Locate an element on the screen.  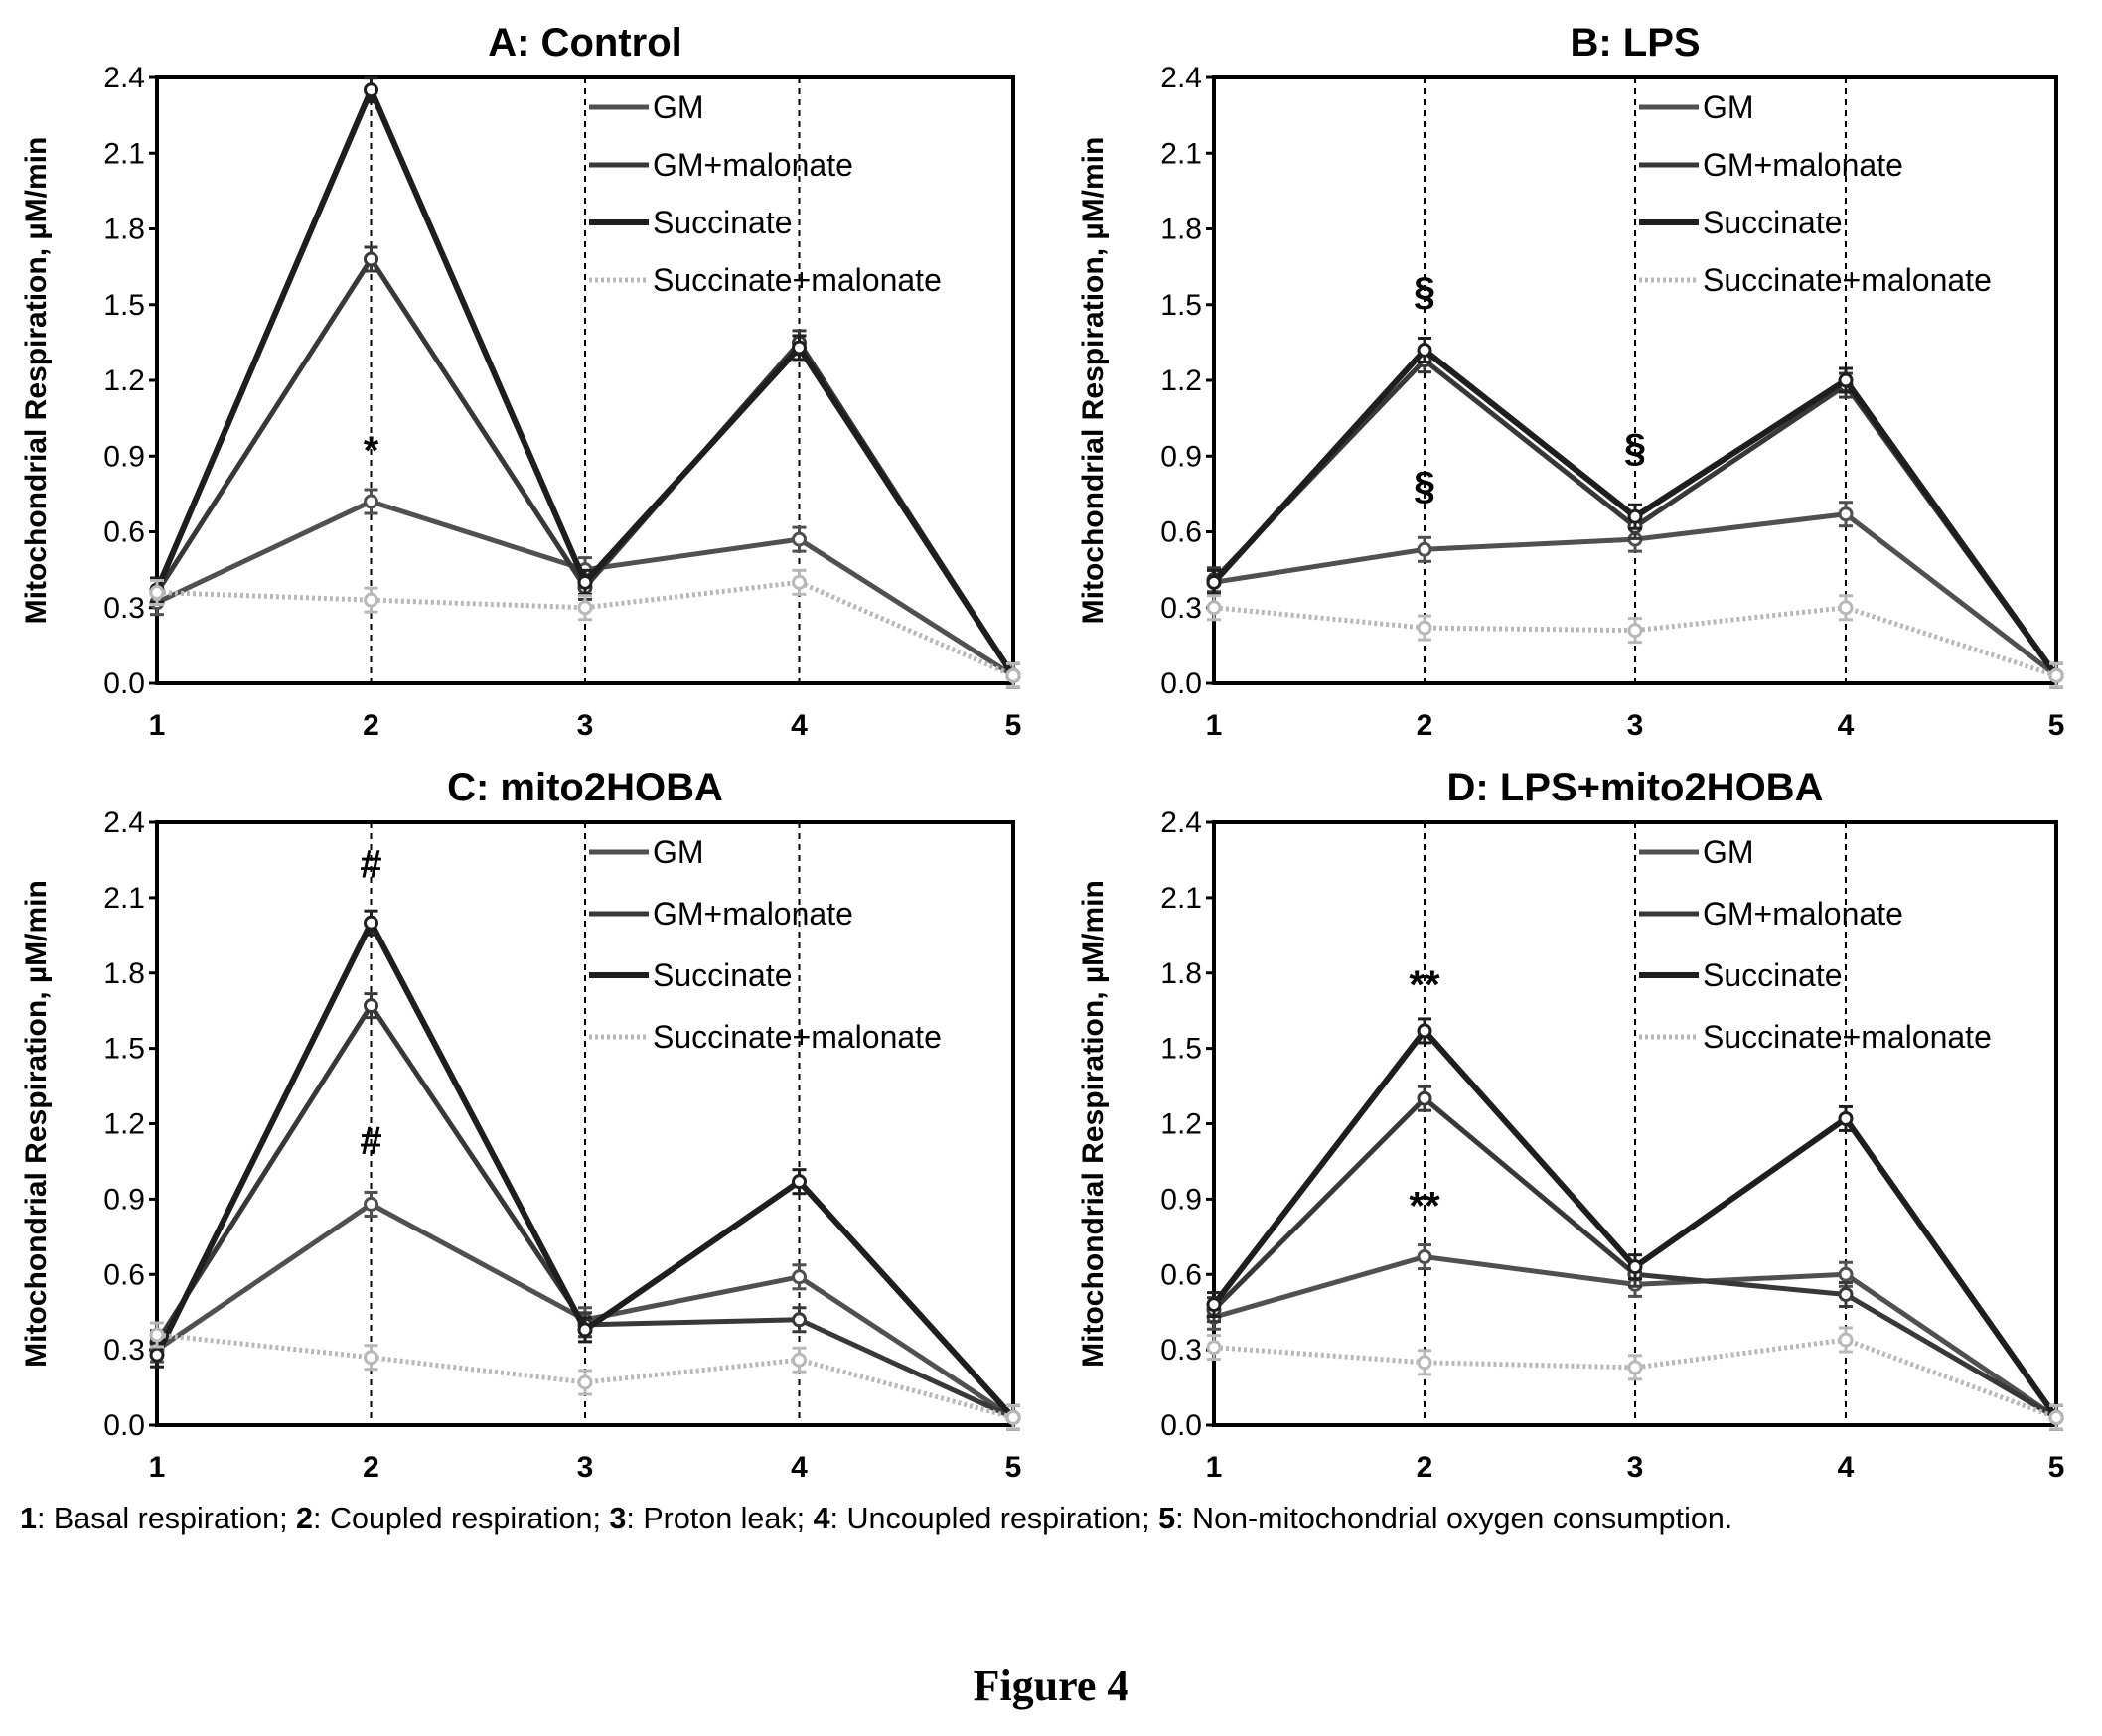
panel-title: C: mito2HOBA is located at coordinates (585, 788).